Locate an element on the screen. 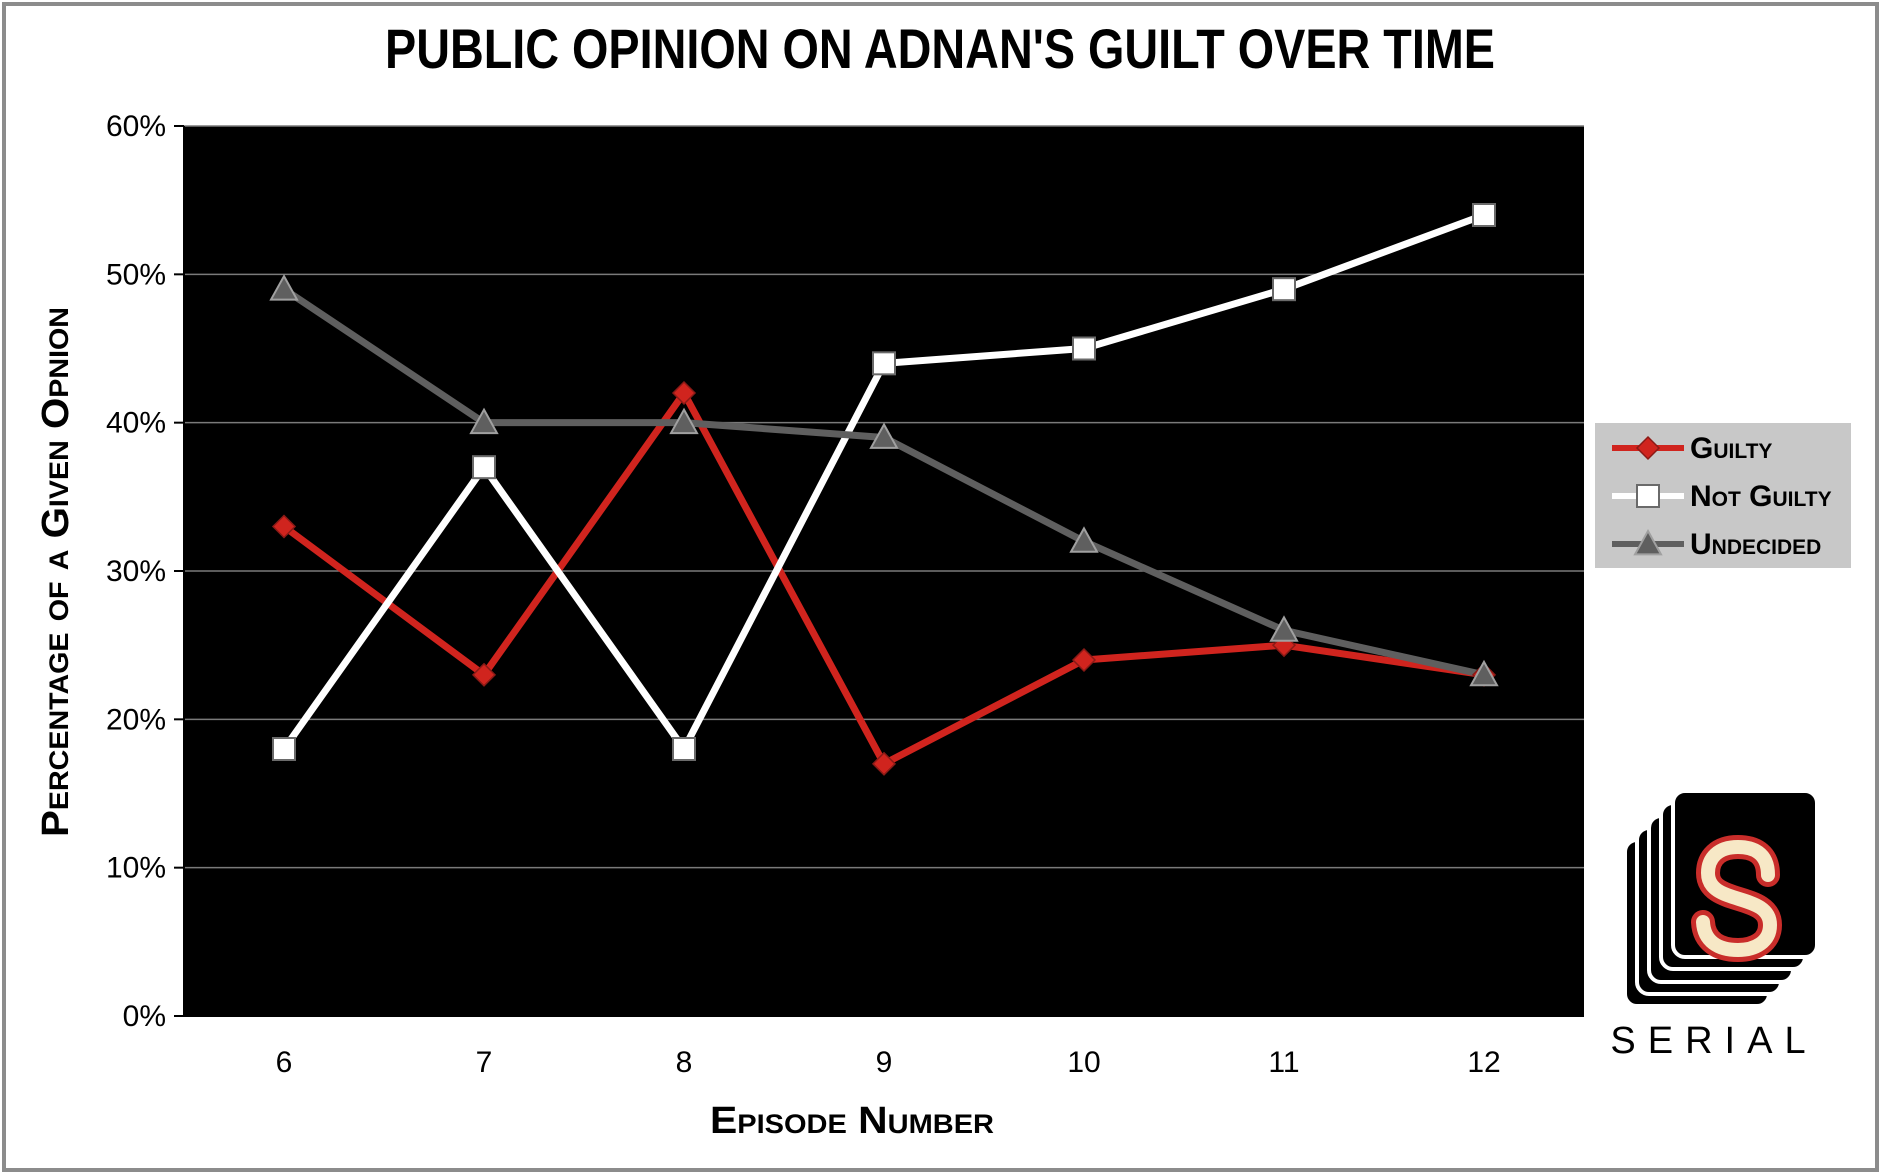 This screenshot has width=1881, height=1175. y-tick-label: 60% is located at coordinates (136, 126).